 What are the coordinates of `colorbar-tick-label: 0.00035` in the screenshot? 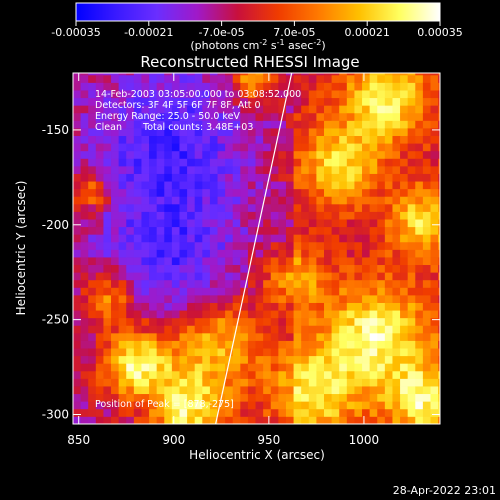 It's located at (440, 32).